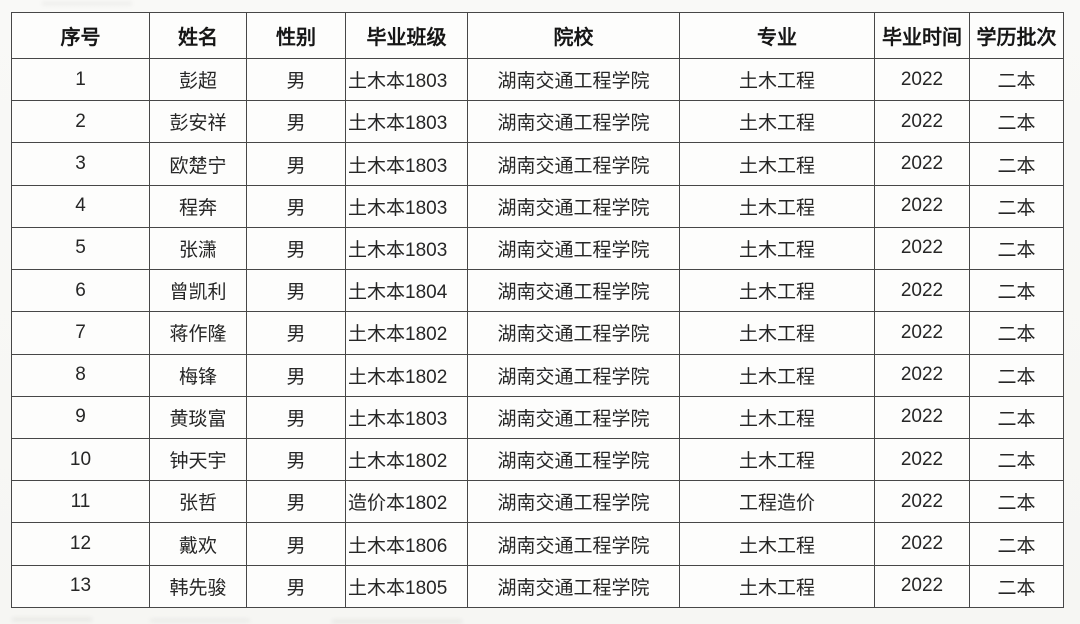 This screenshot has width=1080, height=624. I want to click on table-row: 4 程奔男土木本1803 湖南交通工程学院 土木工程 2022 二本, so click(537, 206).